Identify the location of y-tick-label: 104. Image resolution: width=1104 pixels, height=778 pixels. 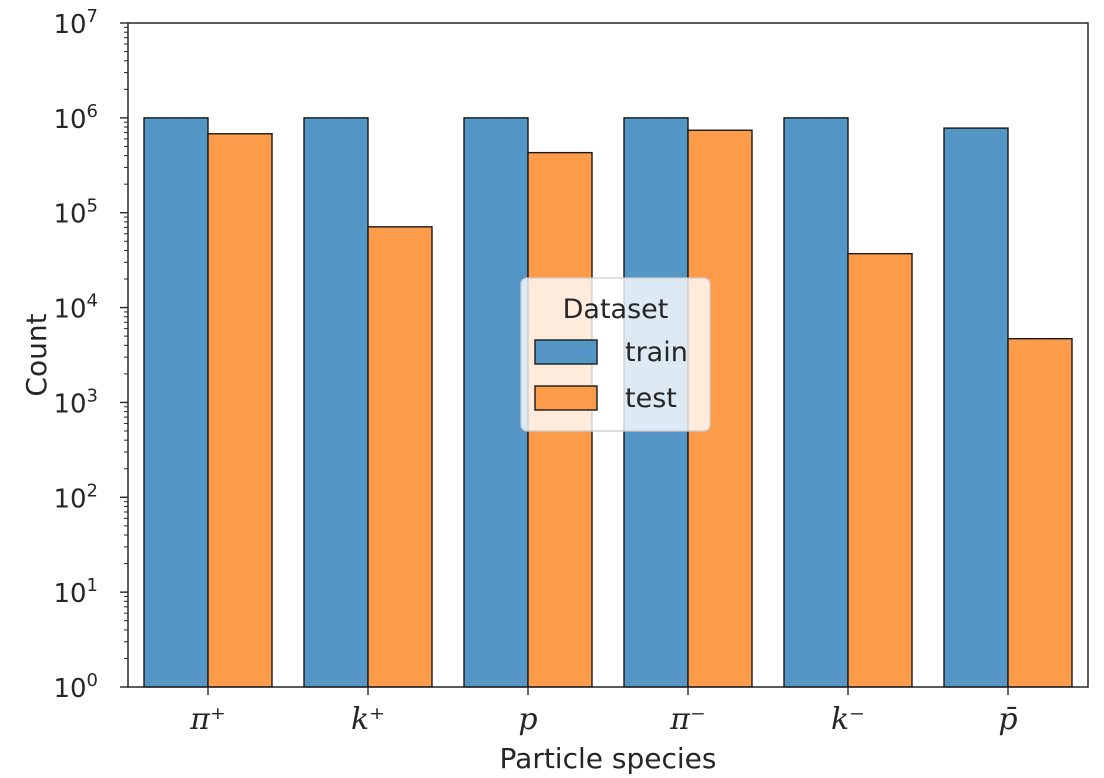
(75, 308).